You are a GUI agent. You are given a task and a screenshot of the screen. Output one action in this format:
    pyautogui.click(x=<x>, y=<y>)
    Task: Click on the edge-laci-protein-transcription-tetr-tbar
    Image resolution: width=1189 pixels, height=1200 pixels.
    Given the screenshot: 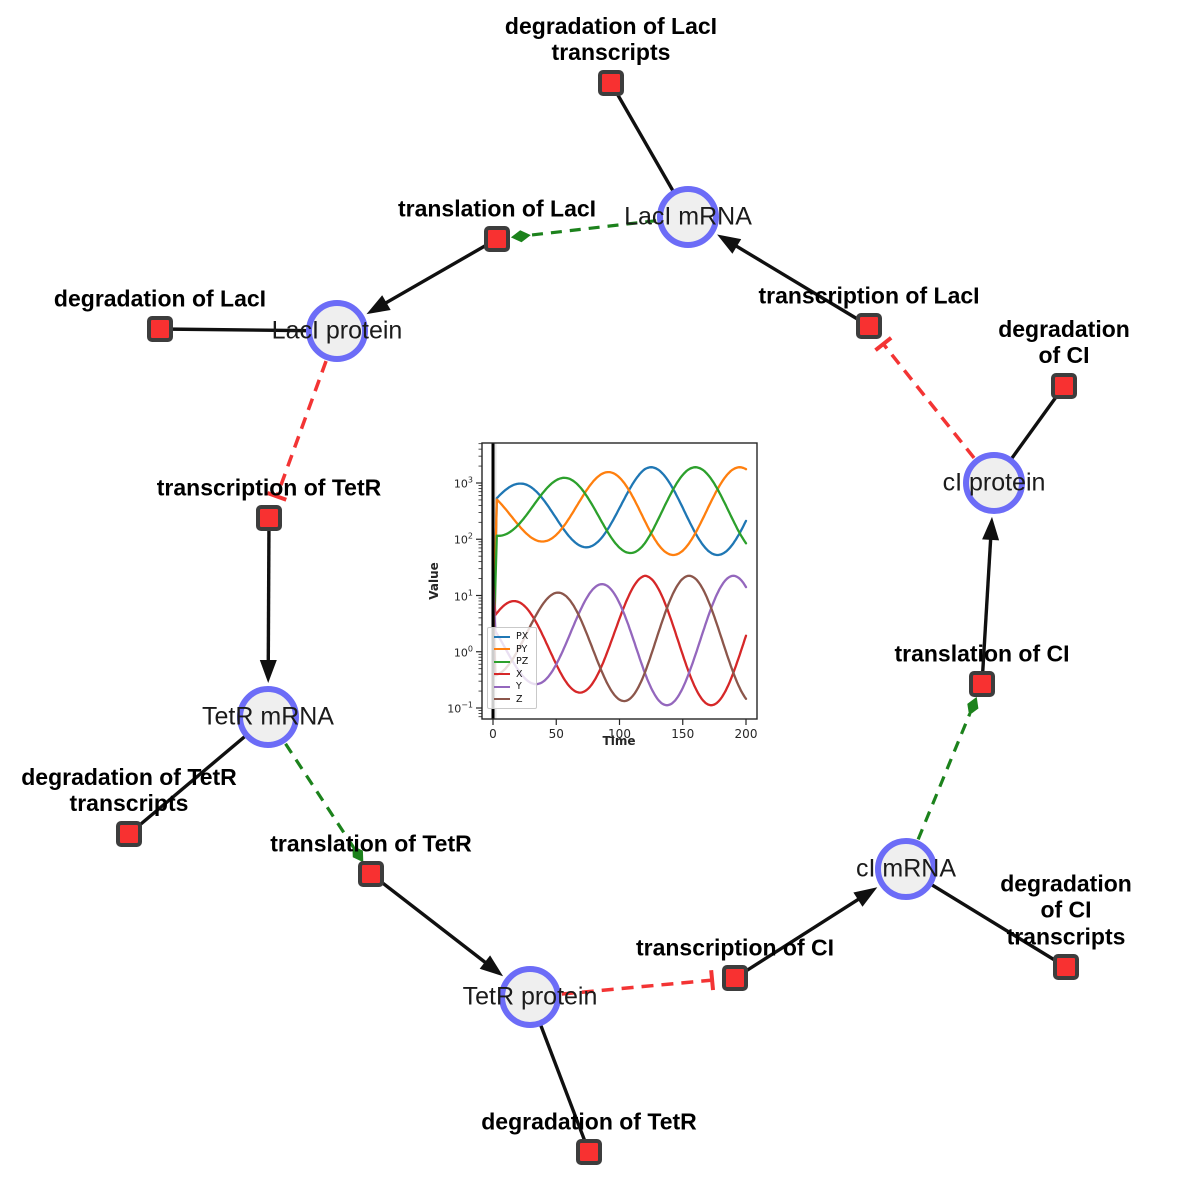 What is the action you would take?
    pyautogui.click(x=276, y=496)
    